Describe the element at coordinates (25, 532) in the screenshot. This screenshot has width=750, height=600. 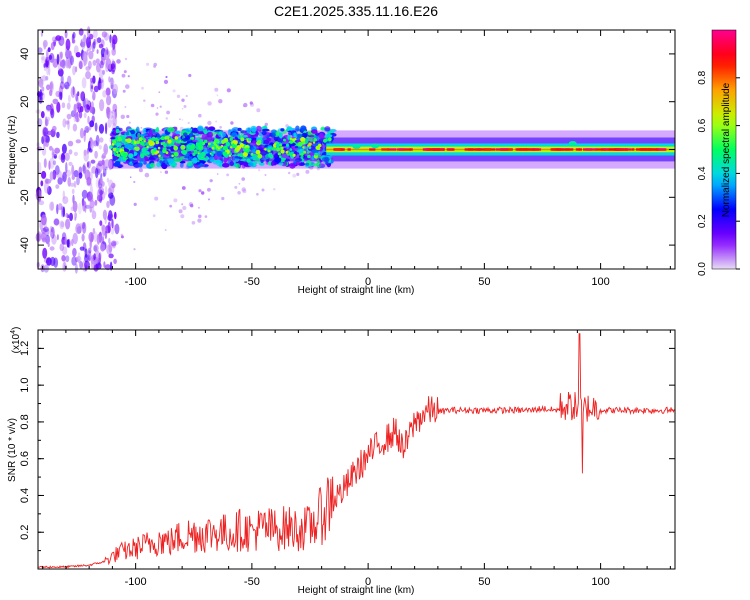
I see `snr-y-tick-label: 0.2` at that location.